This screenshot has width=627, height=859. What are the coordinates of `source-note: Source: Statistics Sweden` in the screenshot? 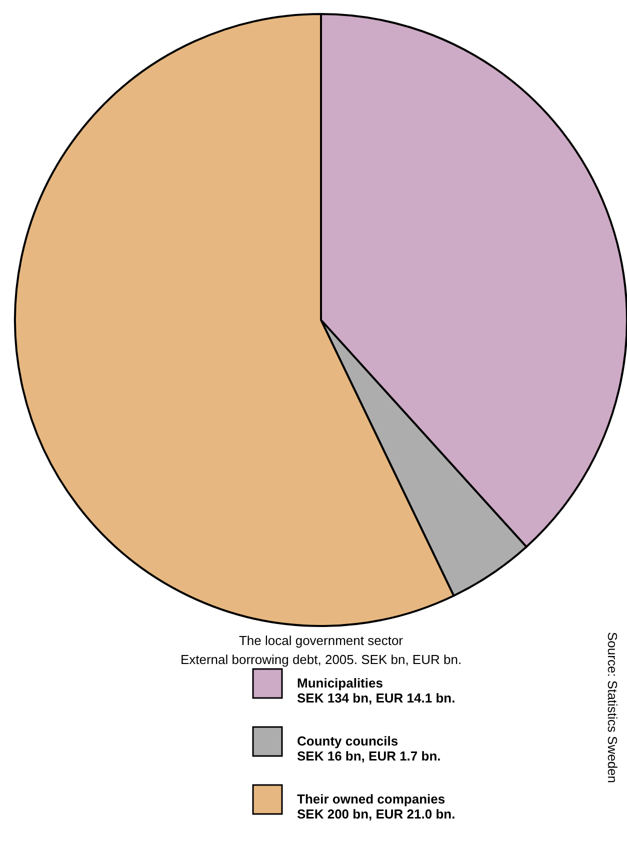 It's located at (612, 708).